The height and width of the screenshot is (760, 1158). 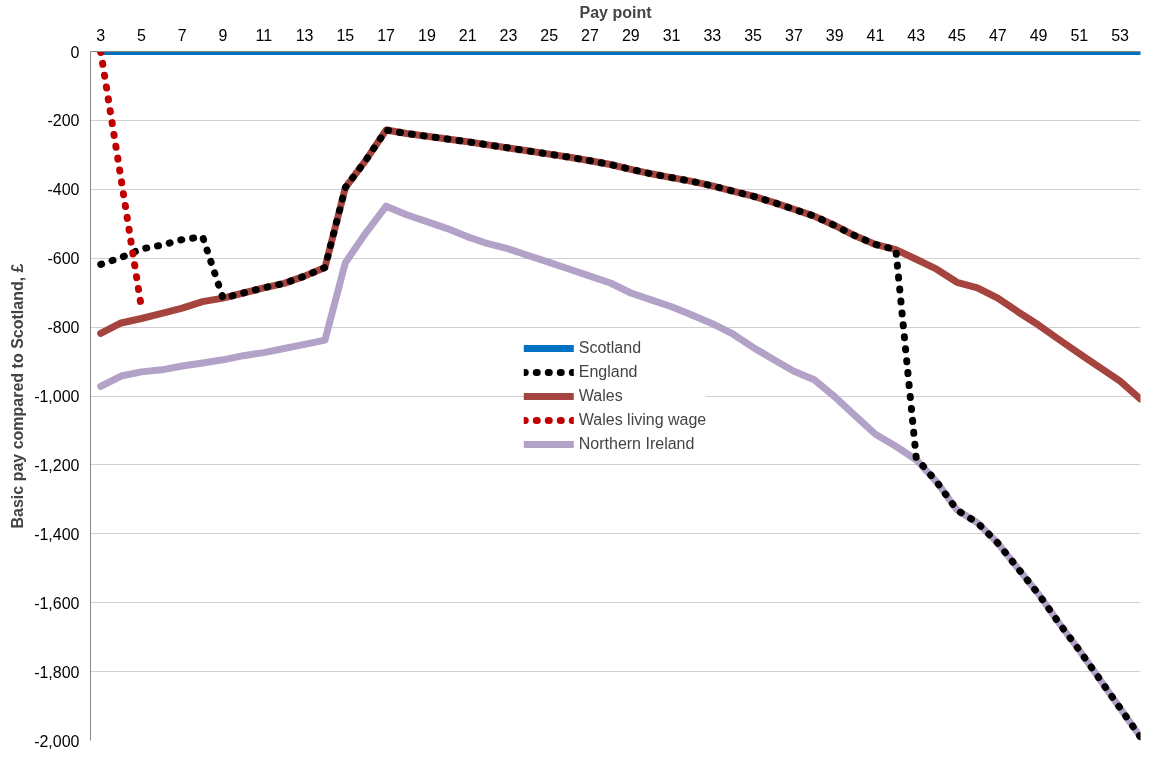 I want to click on x-tick-label: 9, so click(x=223, y=35).